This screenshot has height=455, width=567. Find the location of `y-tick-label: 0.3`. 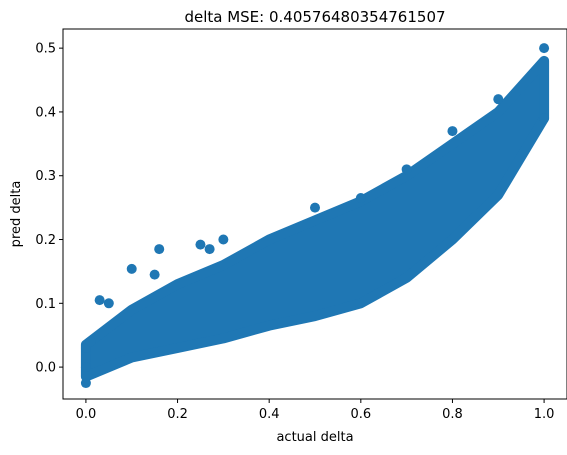

y-tick-label: 0.3 is located at coordinates (45, 176).